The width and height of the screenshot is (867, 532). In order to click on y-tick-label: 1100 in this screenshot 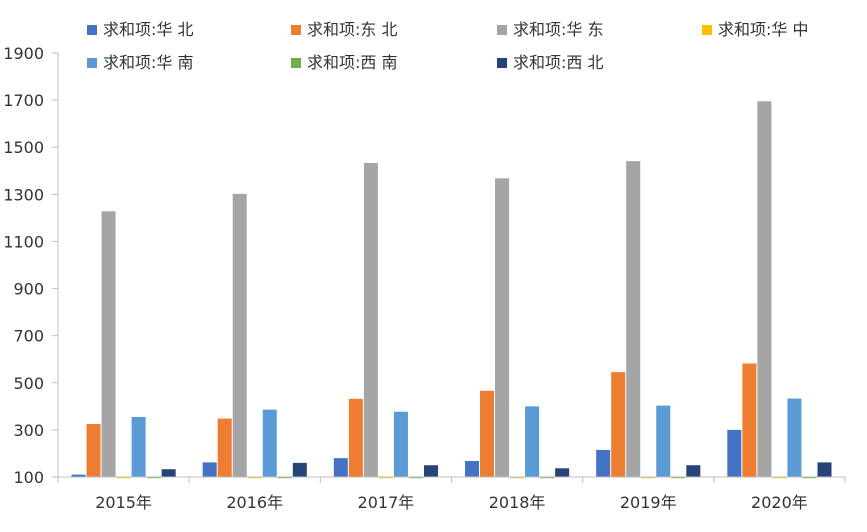, I will do `click(23, 241)`.